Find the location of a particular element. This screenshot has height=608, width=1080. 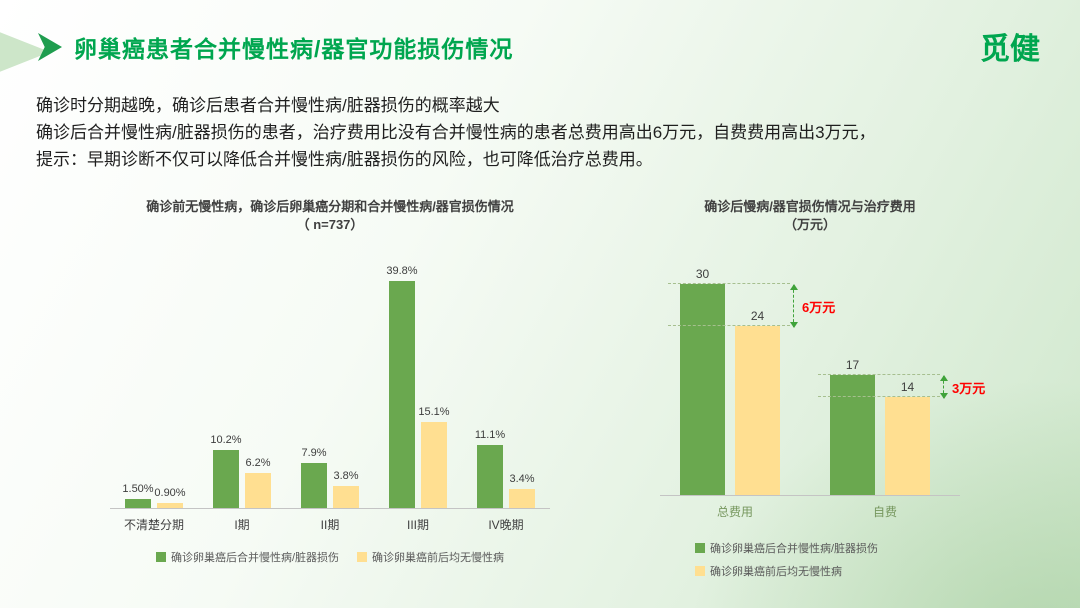

bar-value-label: 6.2% is located at coordinates (258, 463).